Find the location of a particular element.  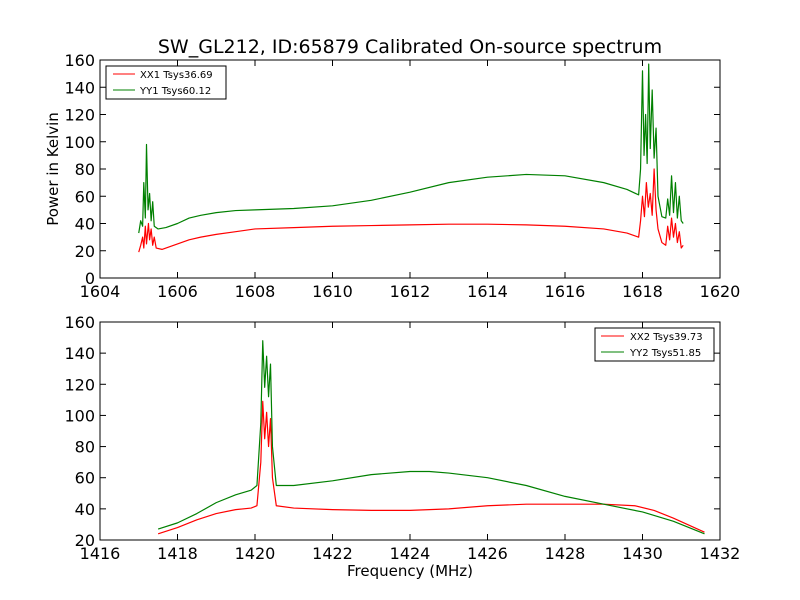

top-y-tick-label: 140 is located at coordinates (79, 87).